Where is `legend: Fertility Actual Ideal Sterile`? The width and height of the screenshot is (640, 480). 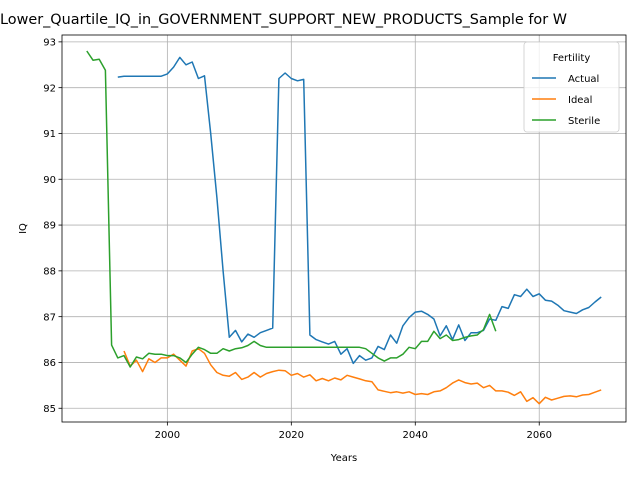
legend: Fertility Actual Ideal Sterile is located at coordinates (571, 87).